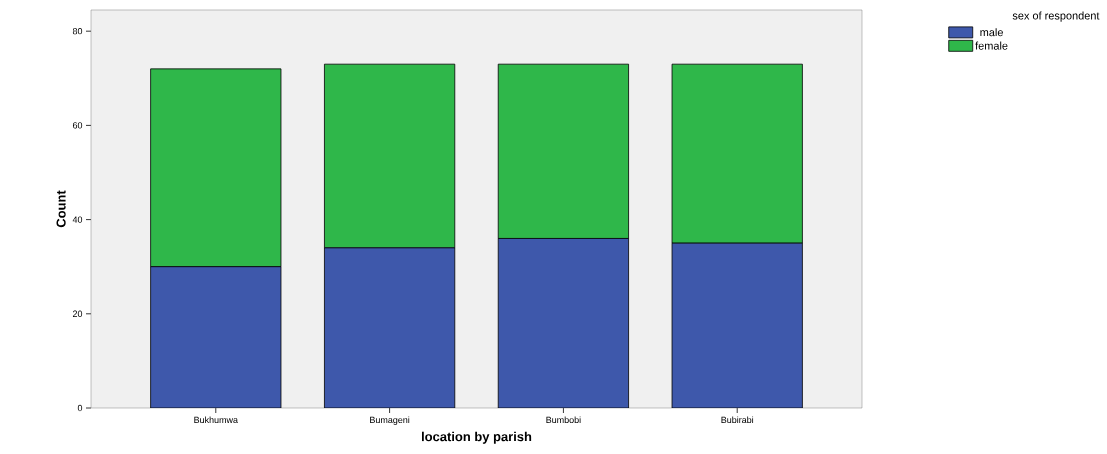  Describe the element at coordinates (390, 420) in the screenshot. I see `x-tick-label: Bumageni` at that location.